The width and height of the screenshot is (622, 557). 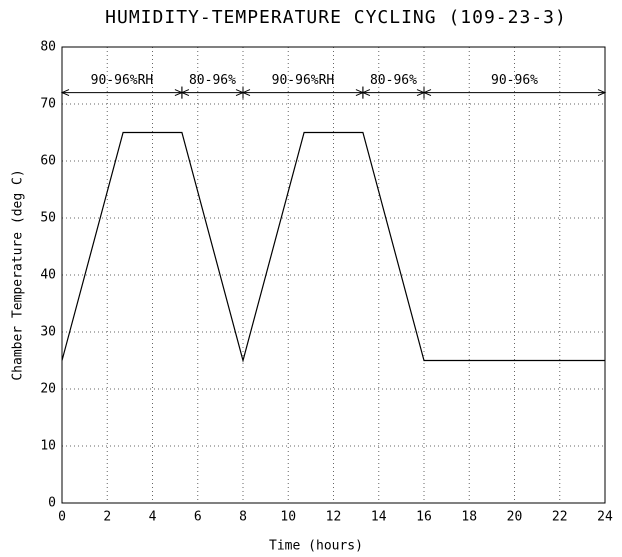 What do you see at coordinates (514, 80) in the screenshot?
I see `annotation-label: 90-96%` at bounding box center [514, 80].